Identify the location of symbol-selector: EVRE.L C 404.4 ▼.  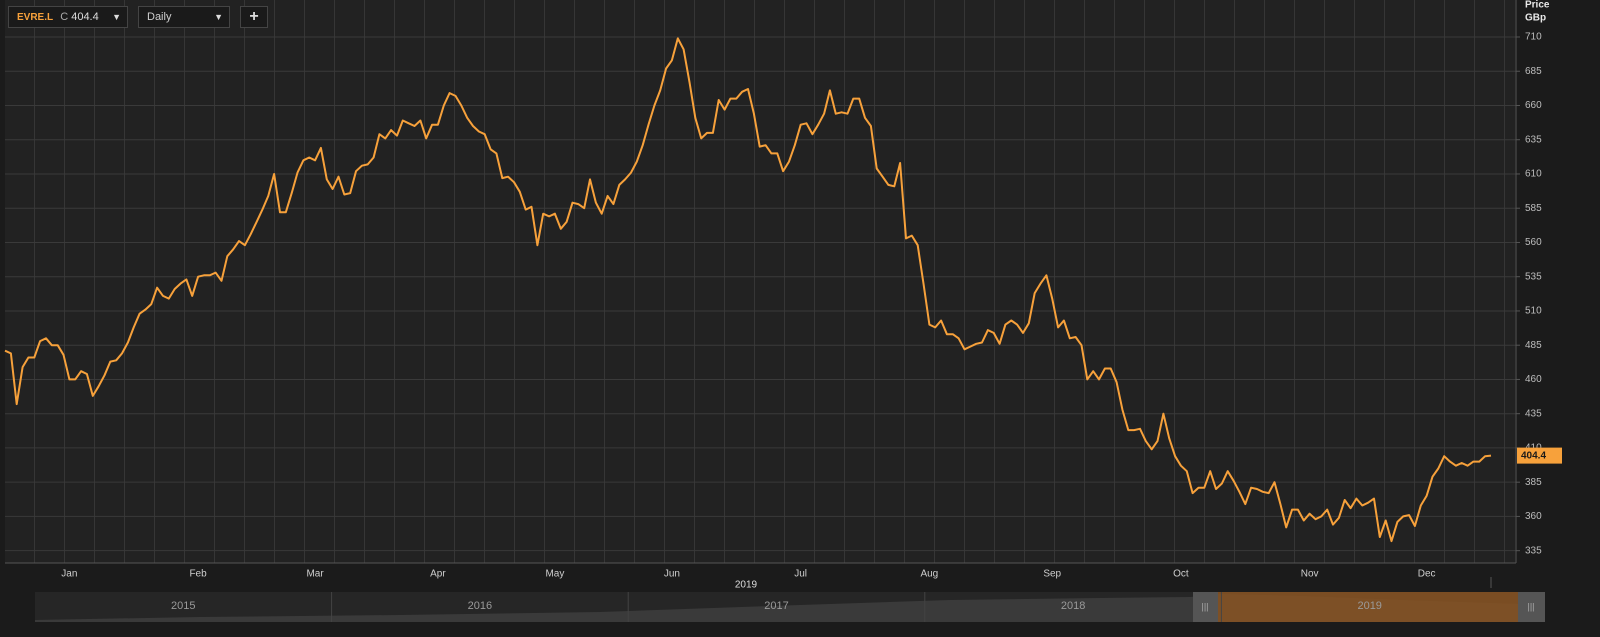
(68, 17).